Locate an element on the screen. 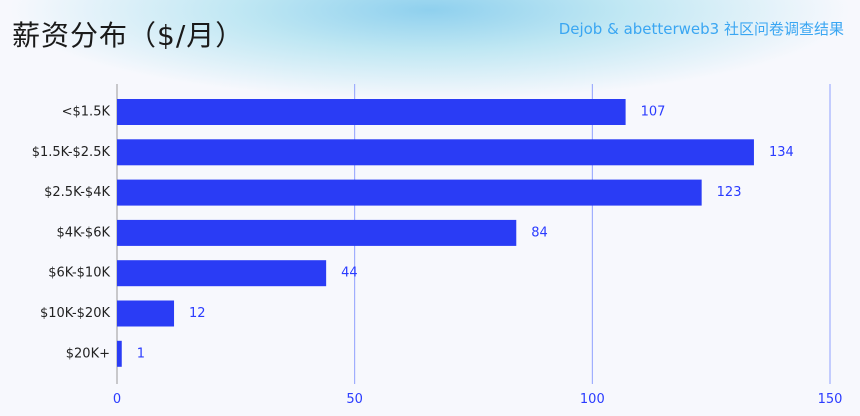 The height and width of the screenshot is (416, 860). value-label: 12 is located at coordinates (197, 313).